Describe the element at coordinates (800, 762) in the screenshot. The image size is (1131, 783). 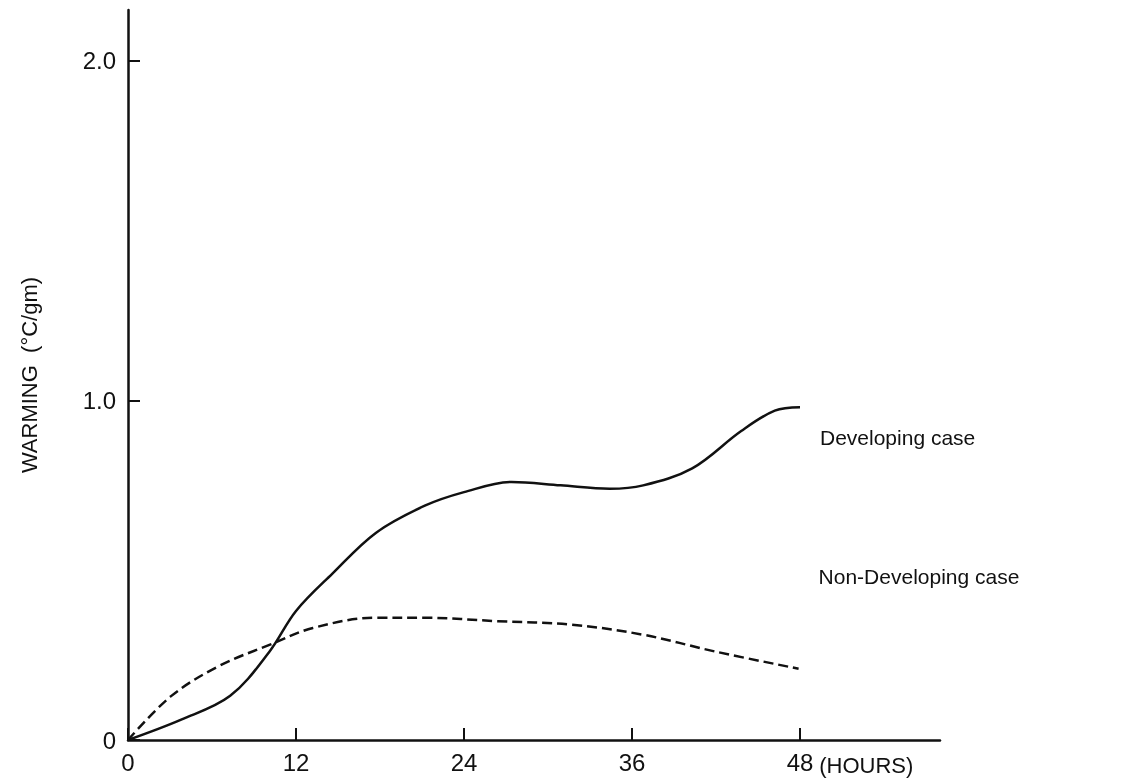
I see `x-tick-label: 48` at that location.